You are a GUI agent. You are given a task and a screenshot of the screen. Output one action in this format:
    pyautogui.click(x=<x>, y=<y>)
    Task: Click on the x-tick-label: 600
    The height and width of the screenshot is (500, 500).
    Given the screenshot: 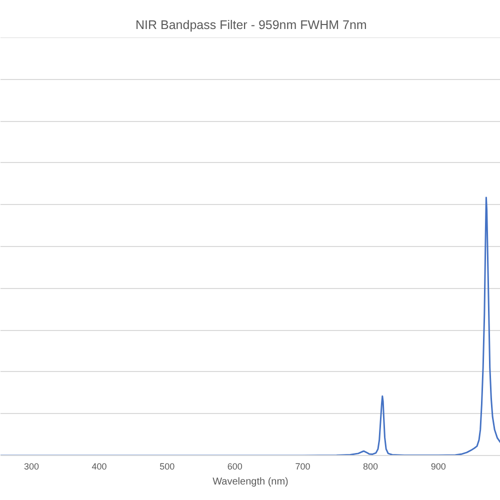 What is the action you would take?
    pyautogui.click(x=234, y=467)
    